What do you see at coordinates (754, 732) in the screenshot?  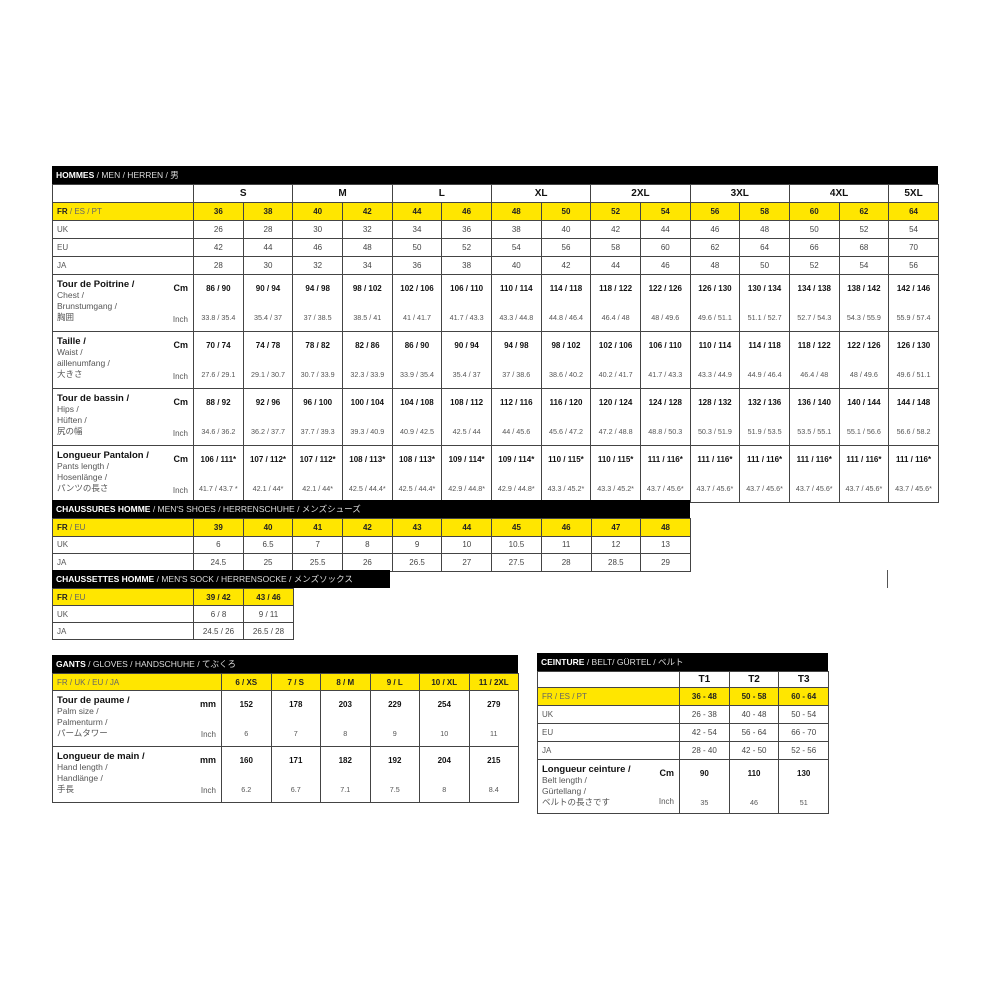 I see `cell: 56 - 64` at bounding box center [754, 732].